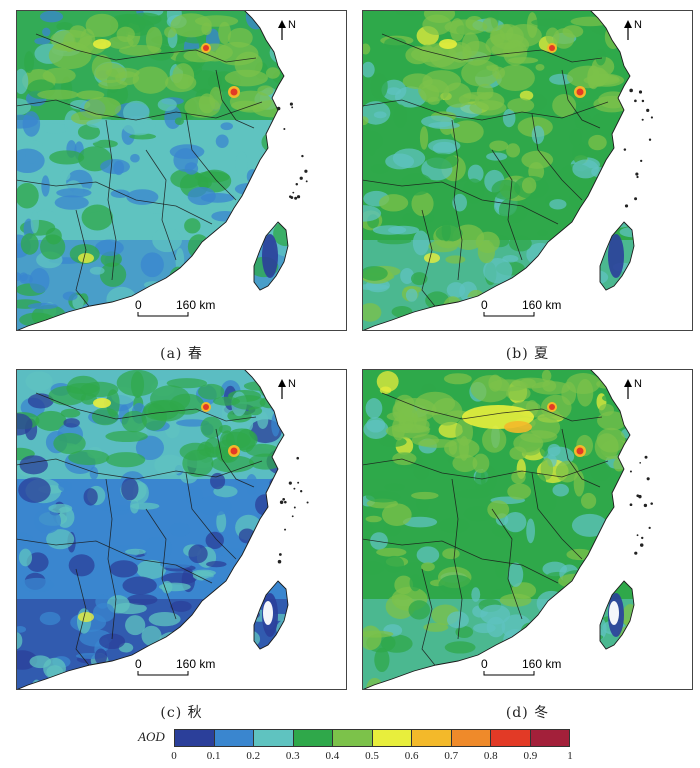 This screenshot has width=700, height=768. I want to click on legend-tick-label: 0.7, so click(451, 756).